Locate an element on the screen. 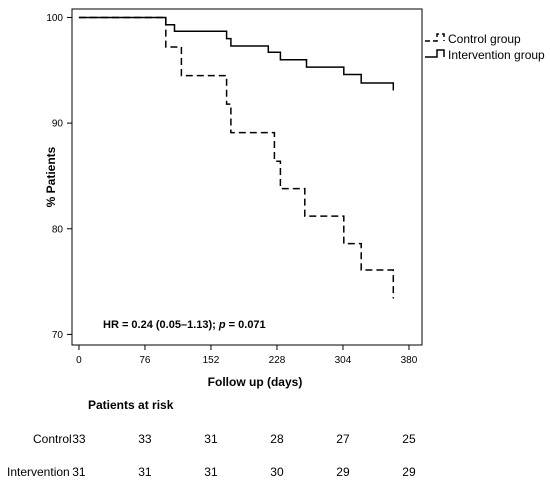  x-tick-label: 76 is located at coordinates (145, 360).